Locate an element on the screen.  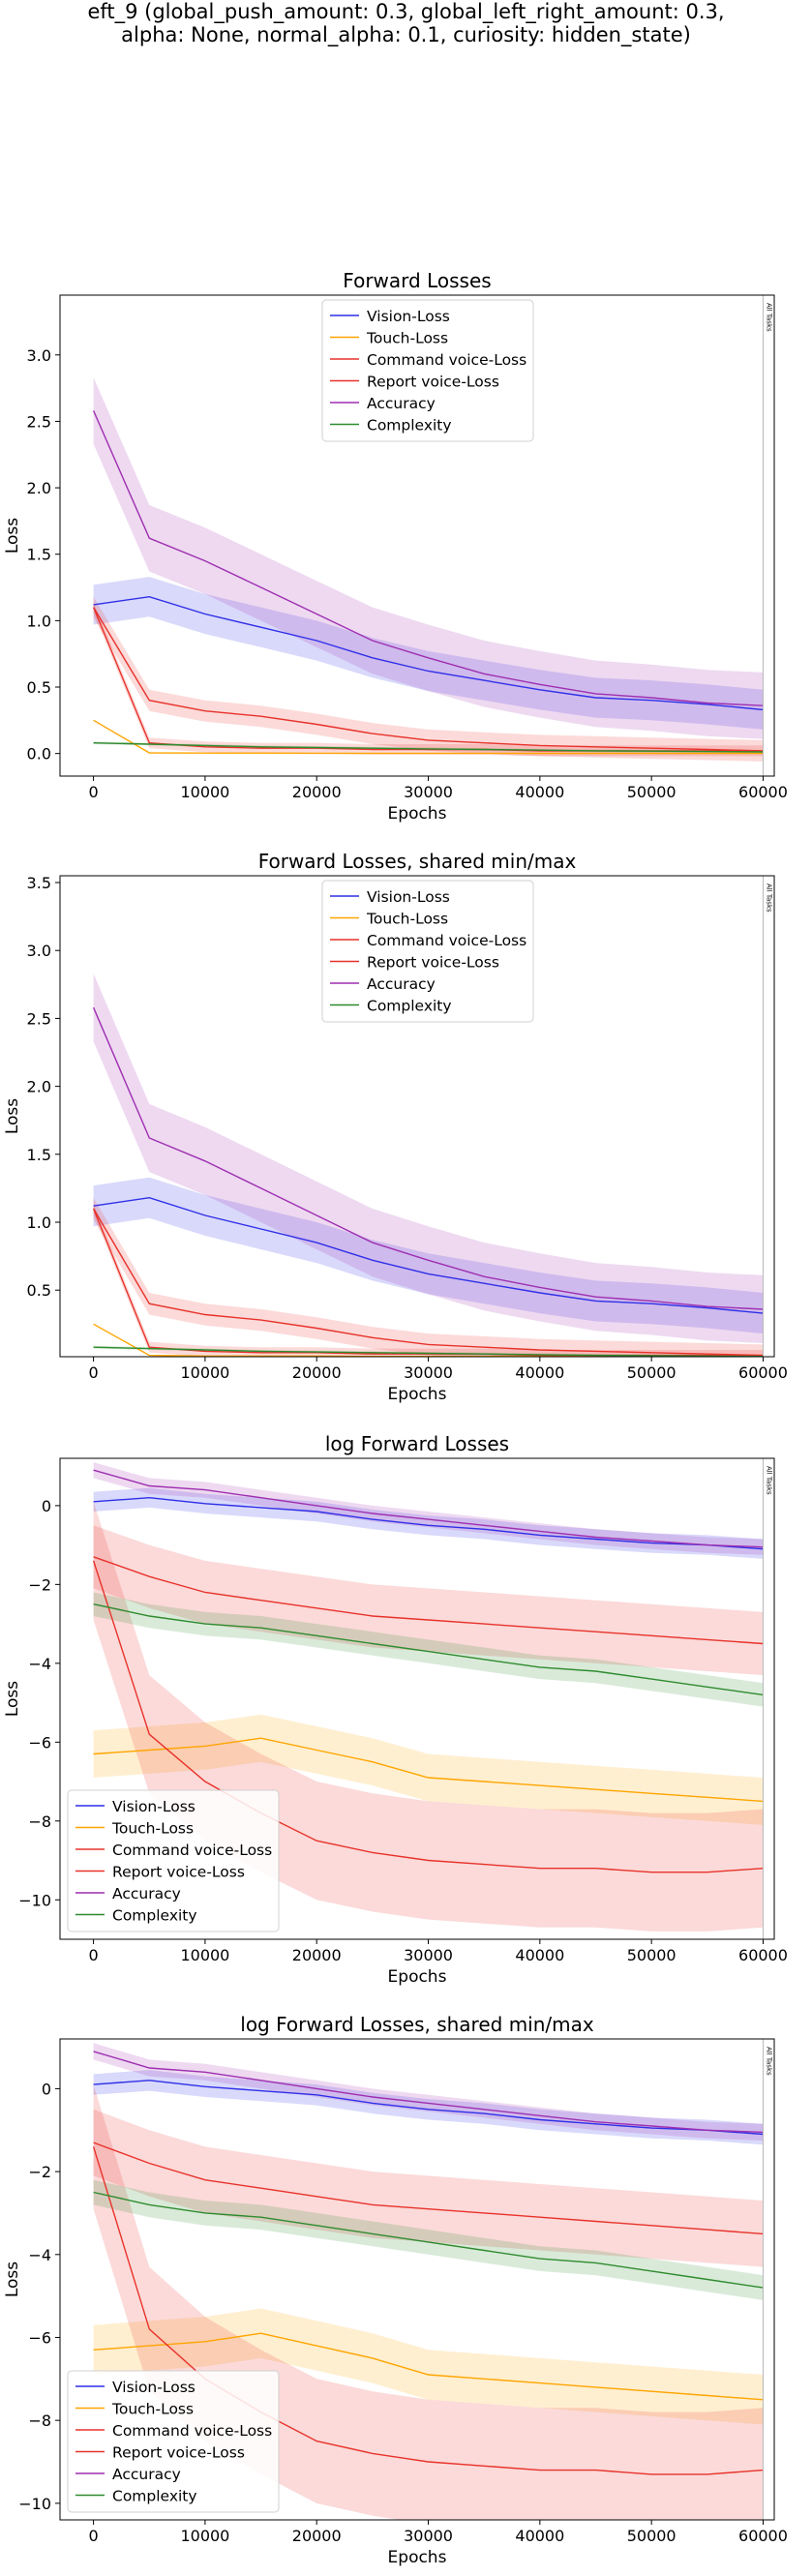
y-tick-label: 1.5 is located at coordinates (39, 1155).